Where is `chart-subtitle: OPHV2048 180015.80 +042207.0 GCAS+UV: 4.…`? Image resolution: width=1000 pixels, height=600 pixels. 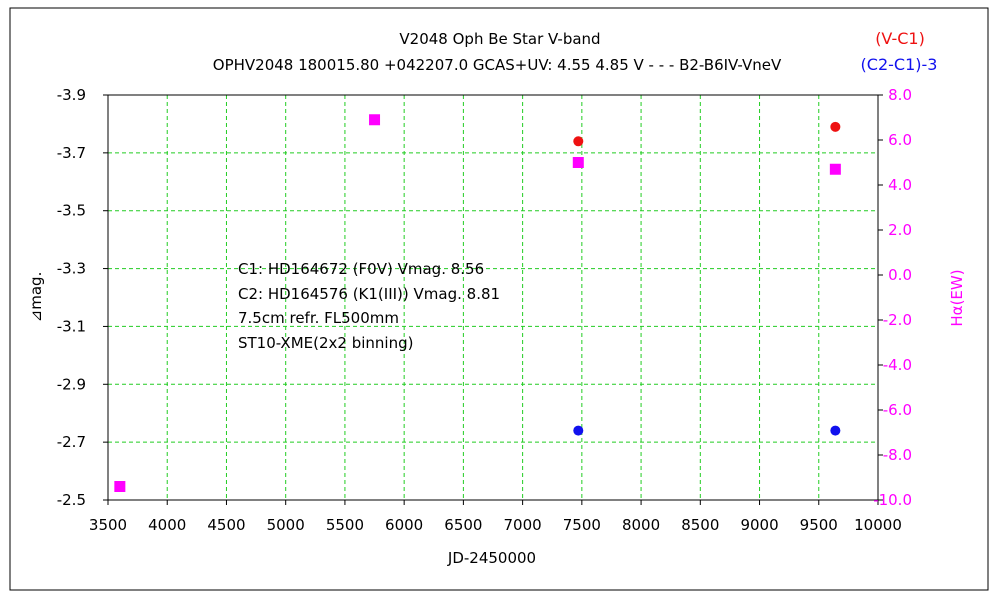
chart-subtitle: OPHV2048 180015.80 +042207.0 GCAS+UV: 4.… is located at coordinates (497, 65).